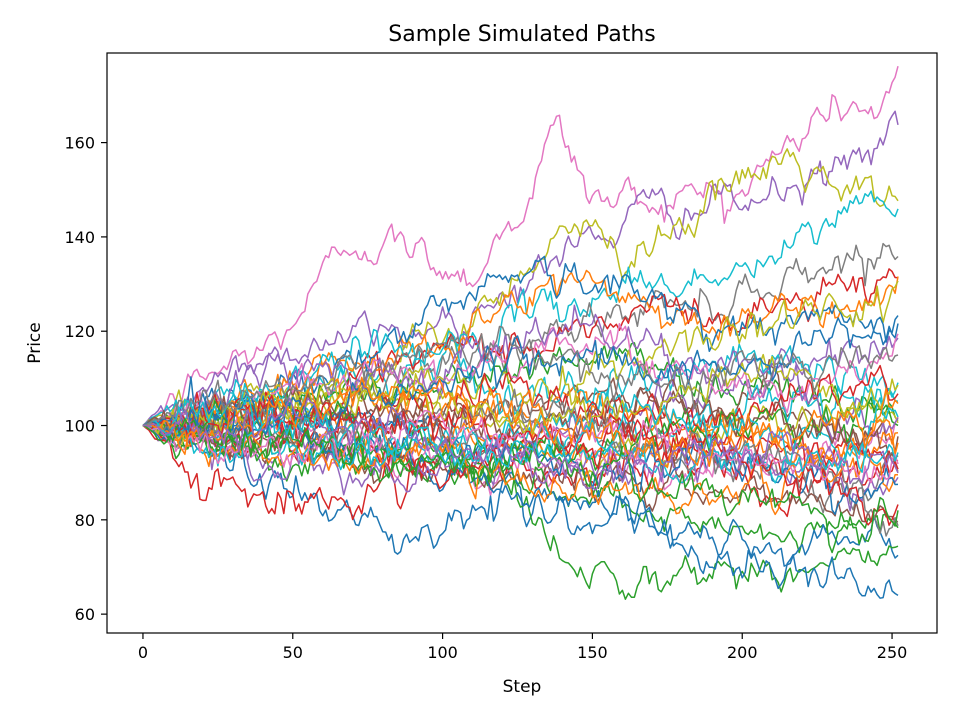  What do you see at coordinates (85, 520) in the screenshot?
I see `y-tick-label: 80` at bounding box center [85, 520].